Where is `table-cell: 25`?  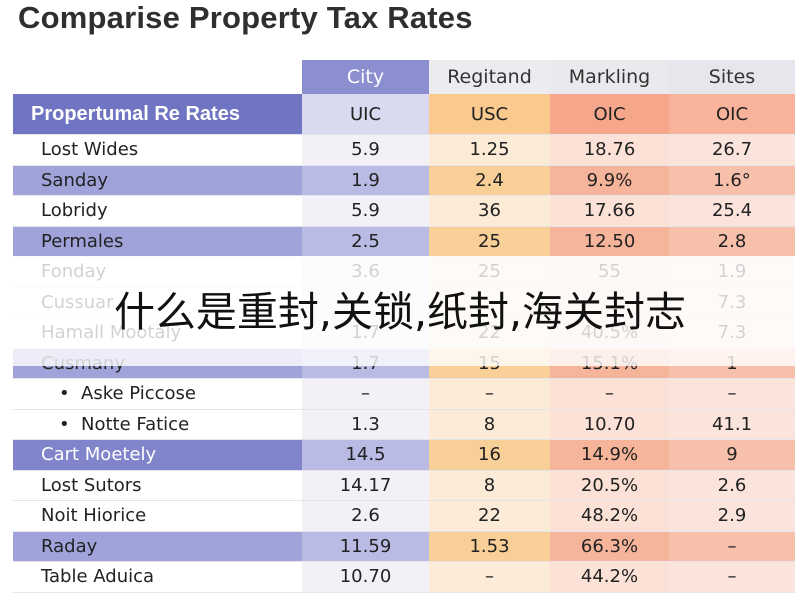 table-cell: 25 is located at coordinates (489, 241).